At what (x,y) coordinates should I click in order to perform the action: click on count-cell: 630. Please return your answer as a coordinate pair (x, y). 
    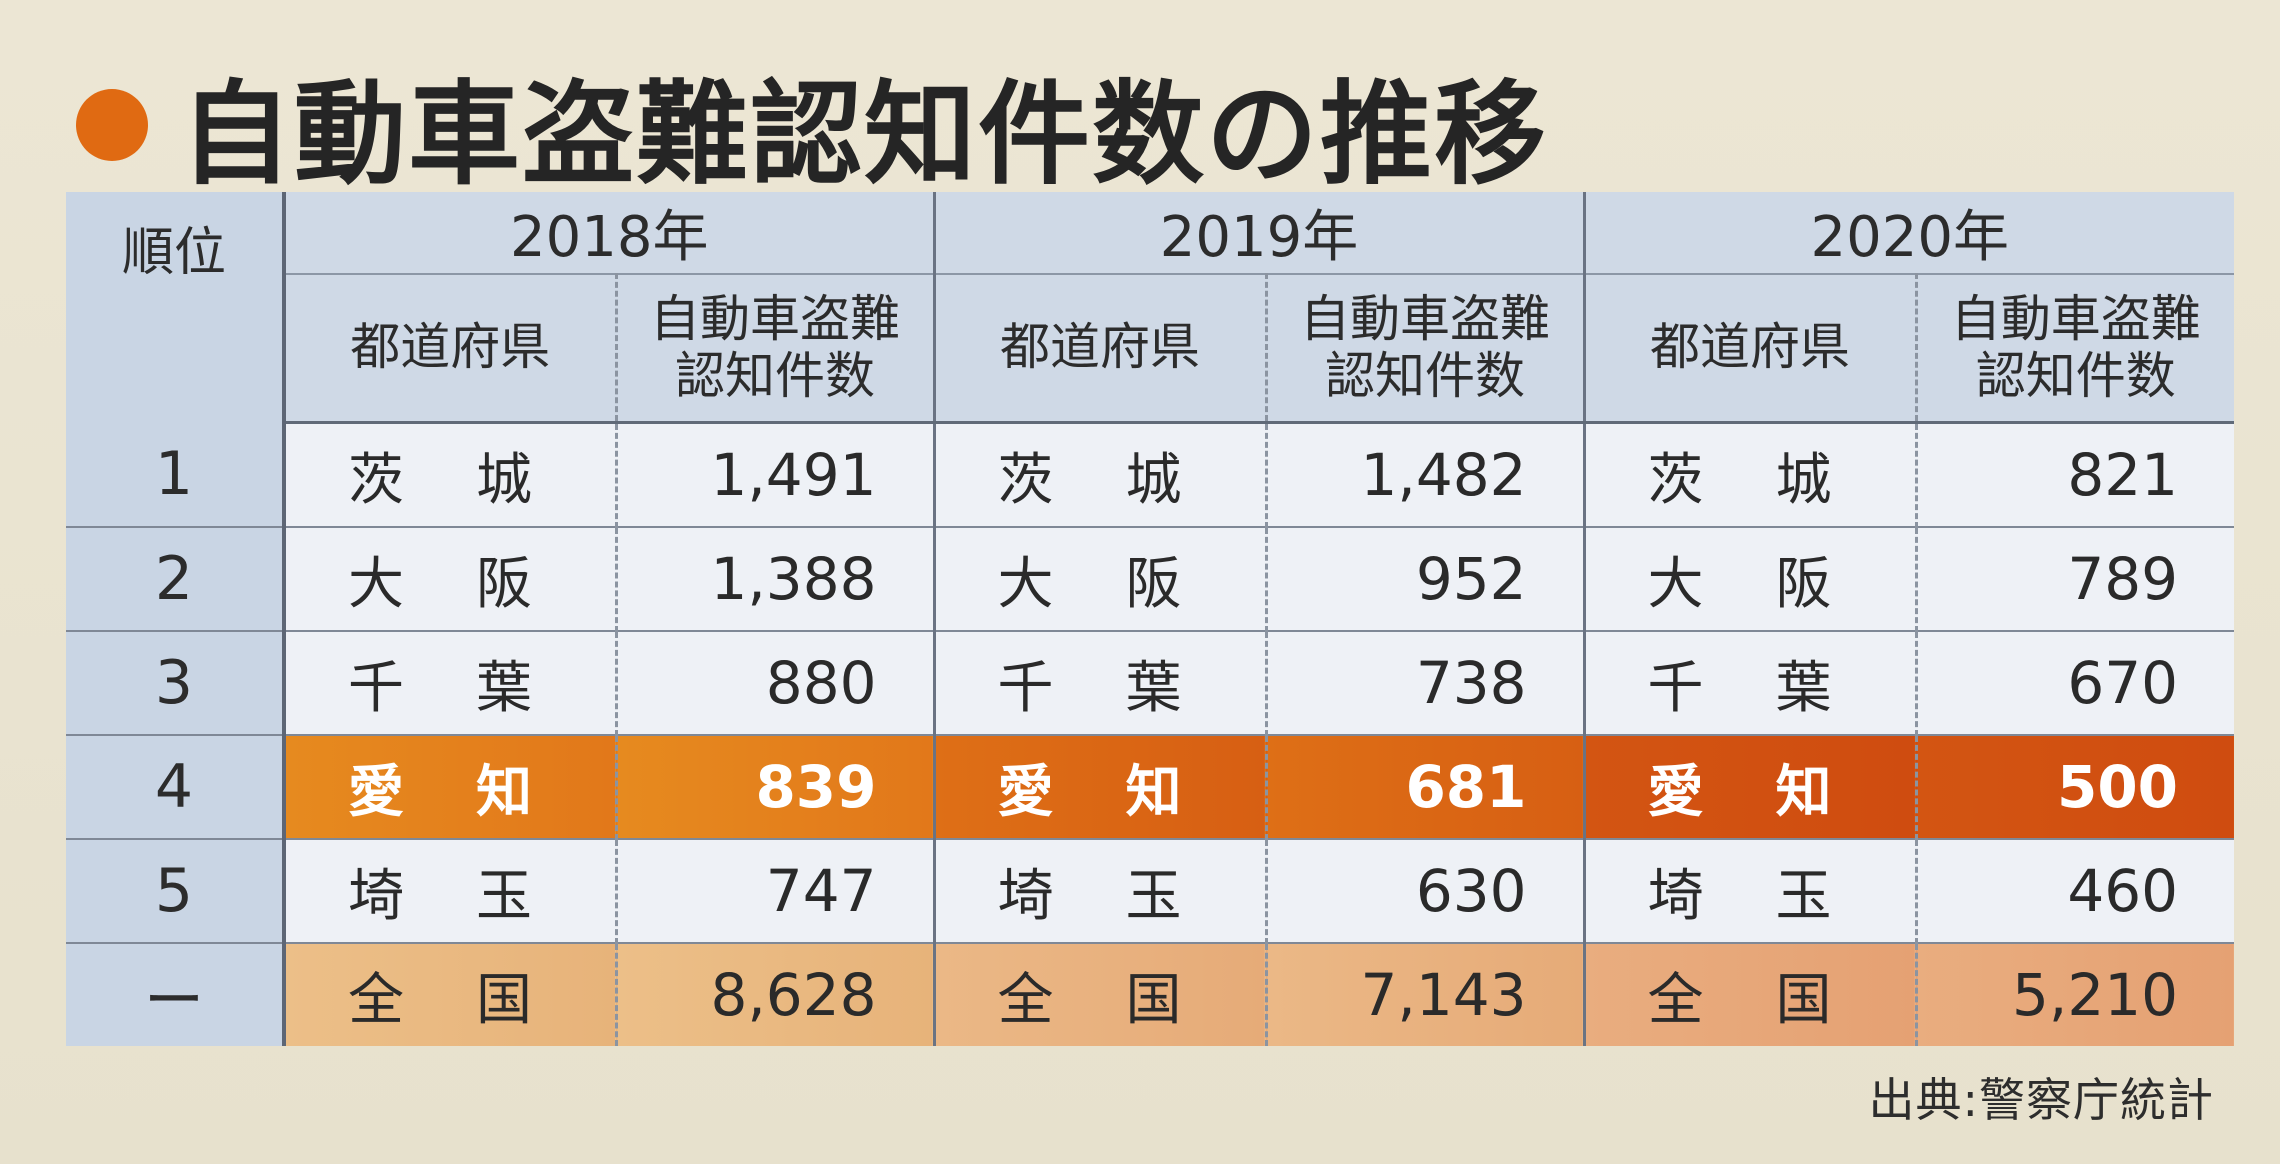
    Looking at the image, I should click on (1426, 891).